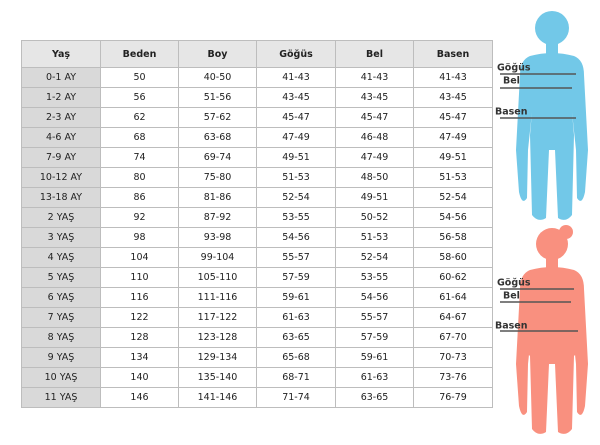  Describe the element at coordinates (257, 337) in the screenshot. I see `table-row: 8 YAŞ 128 123-128 63-65 57-59 67-70` at that location.